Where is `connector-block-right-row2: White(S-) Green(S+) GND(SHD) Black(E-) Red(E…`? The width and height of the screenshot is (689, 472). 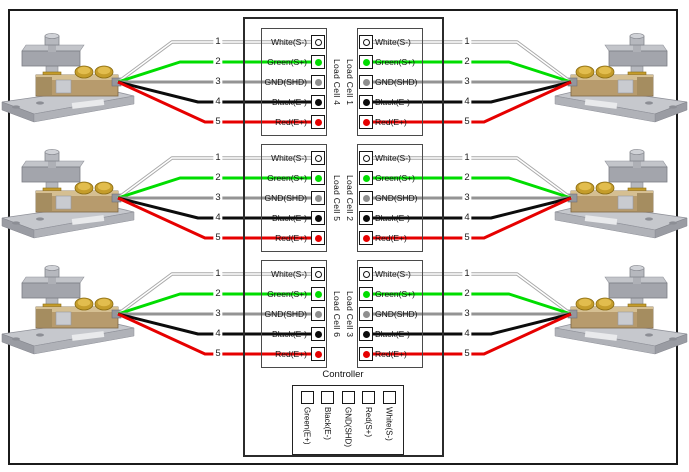
connector-block-right-row2: White(S-) Green(S+) GND(SHD) Black(E-) Red(E… is located at coordinates (390, 198).